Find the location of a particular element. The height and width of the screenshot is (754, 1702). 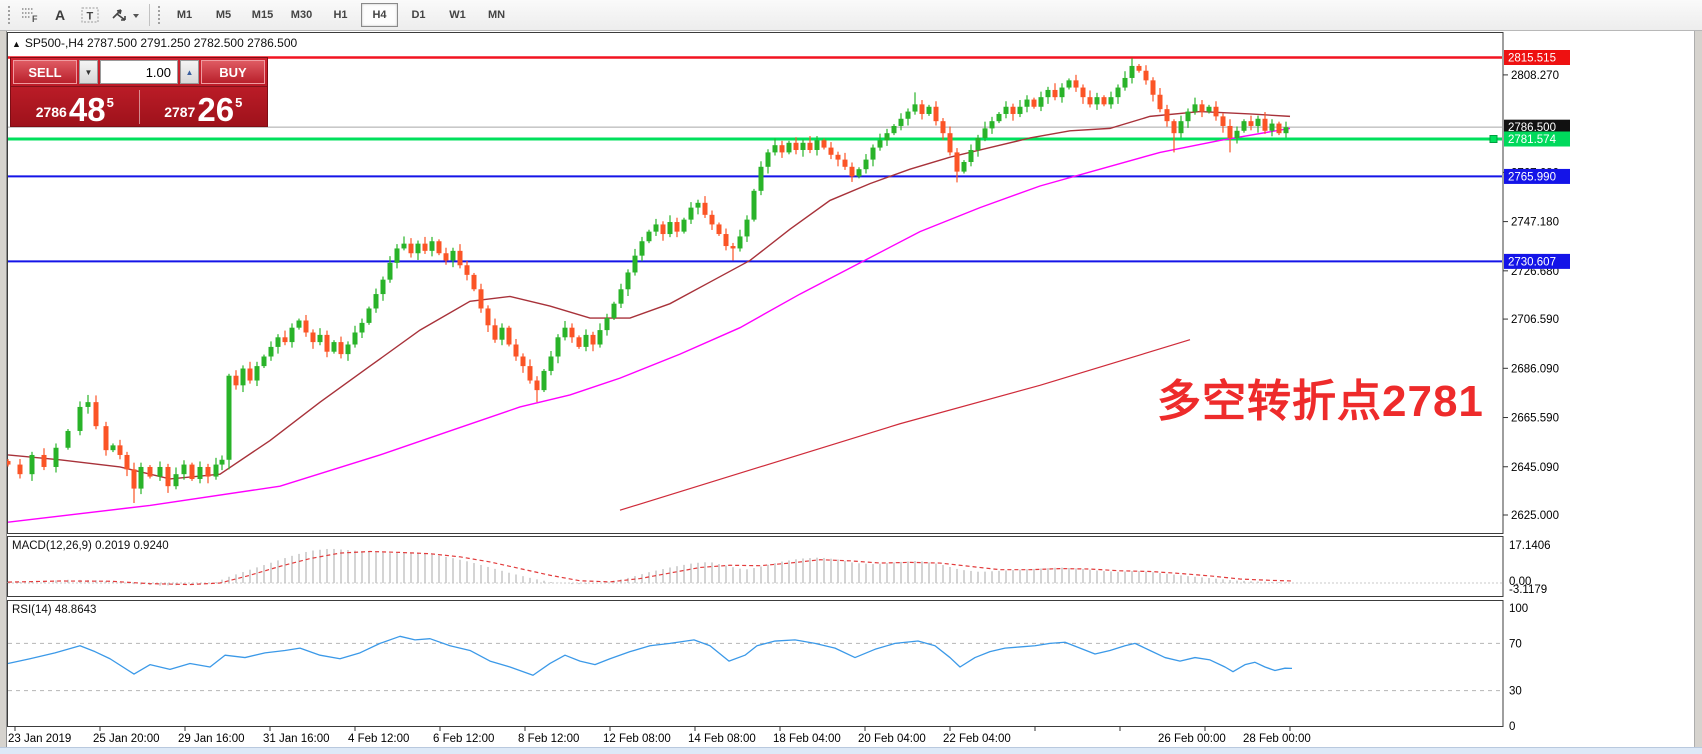

buy-price: 2787 26 5 is located at coordinates (204, 107).